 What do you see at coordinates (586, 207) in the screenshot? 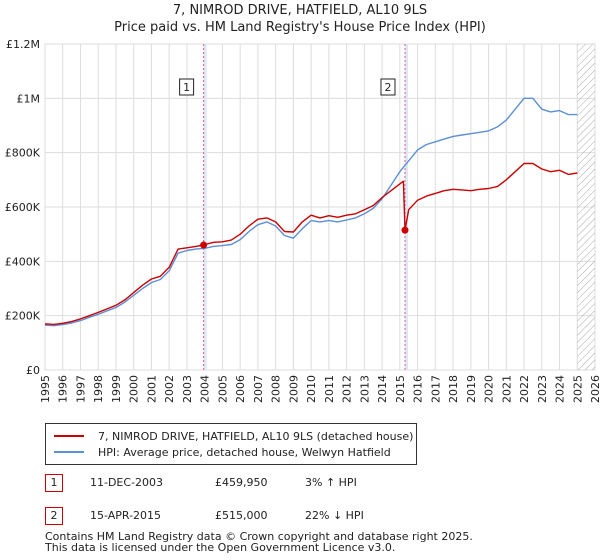
I see `future-hatch-region` at bounding box center [586, 207].